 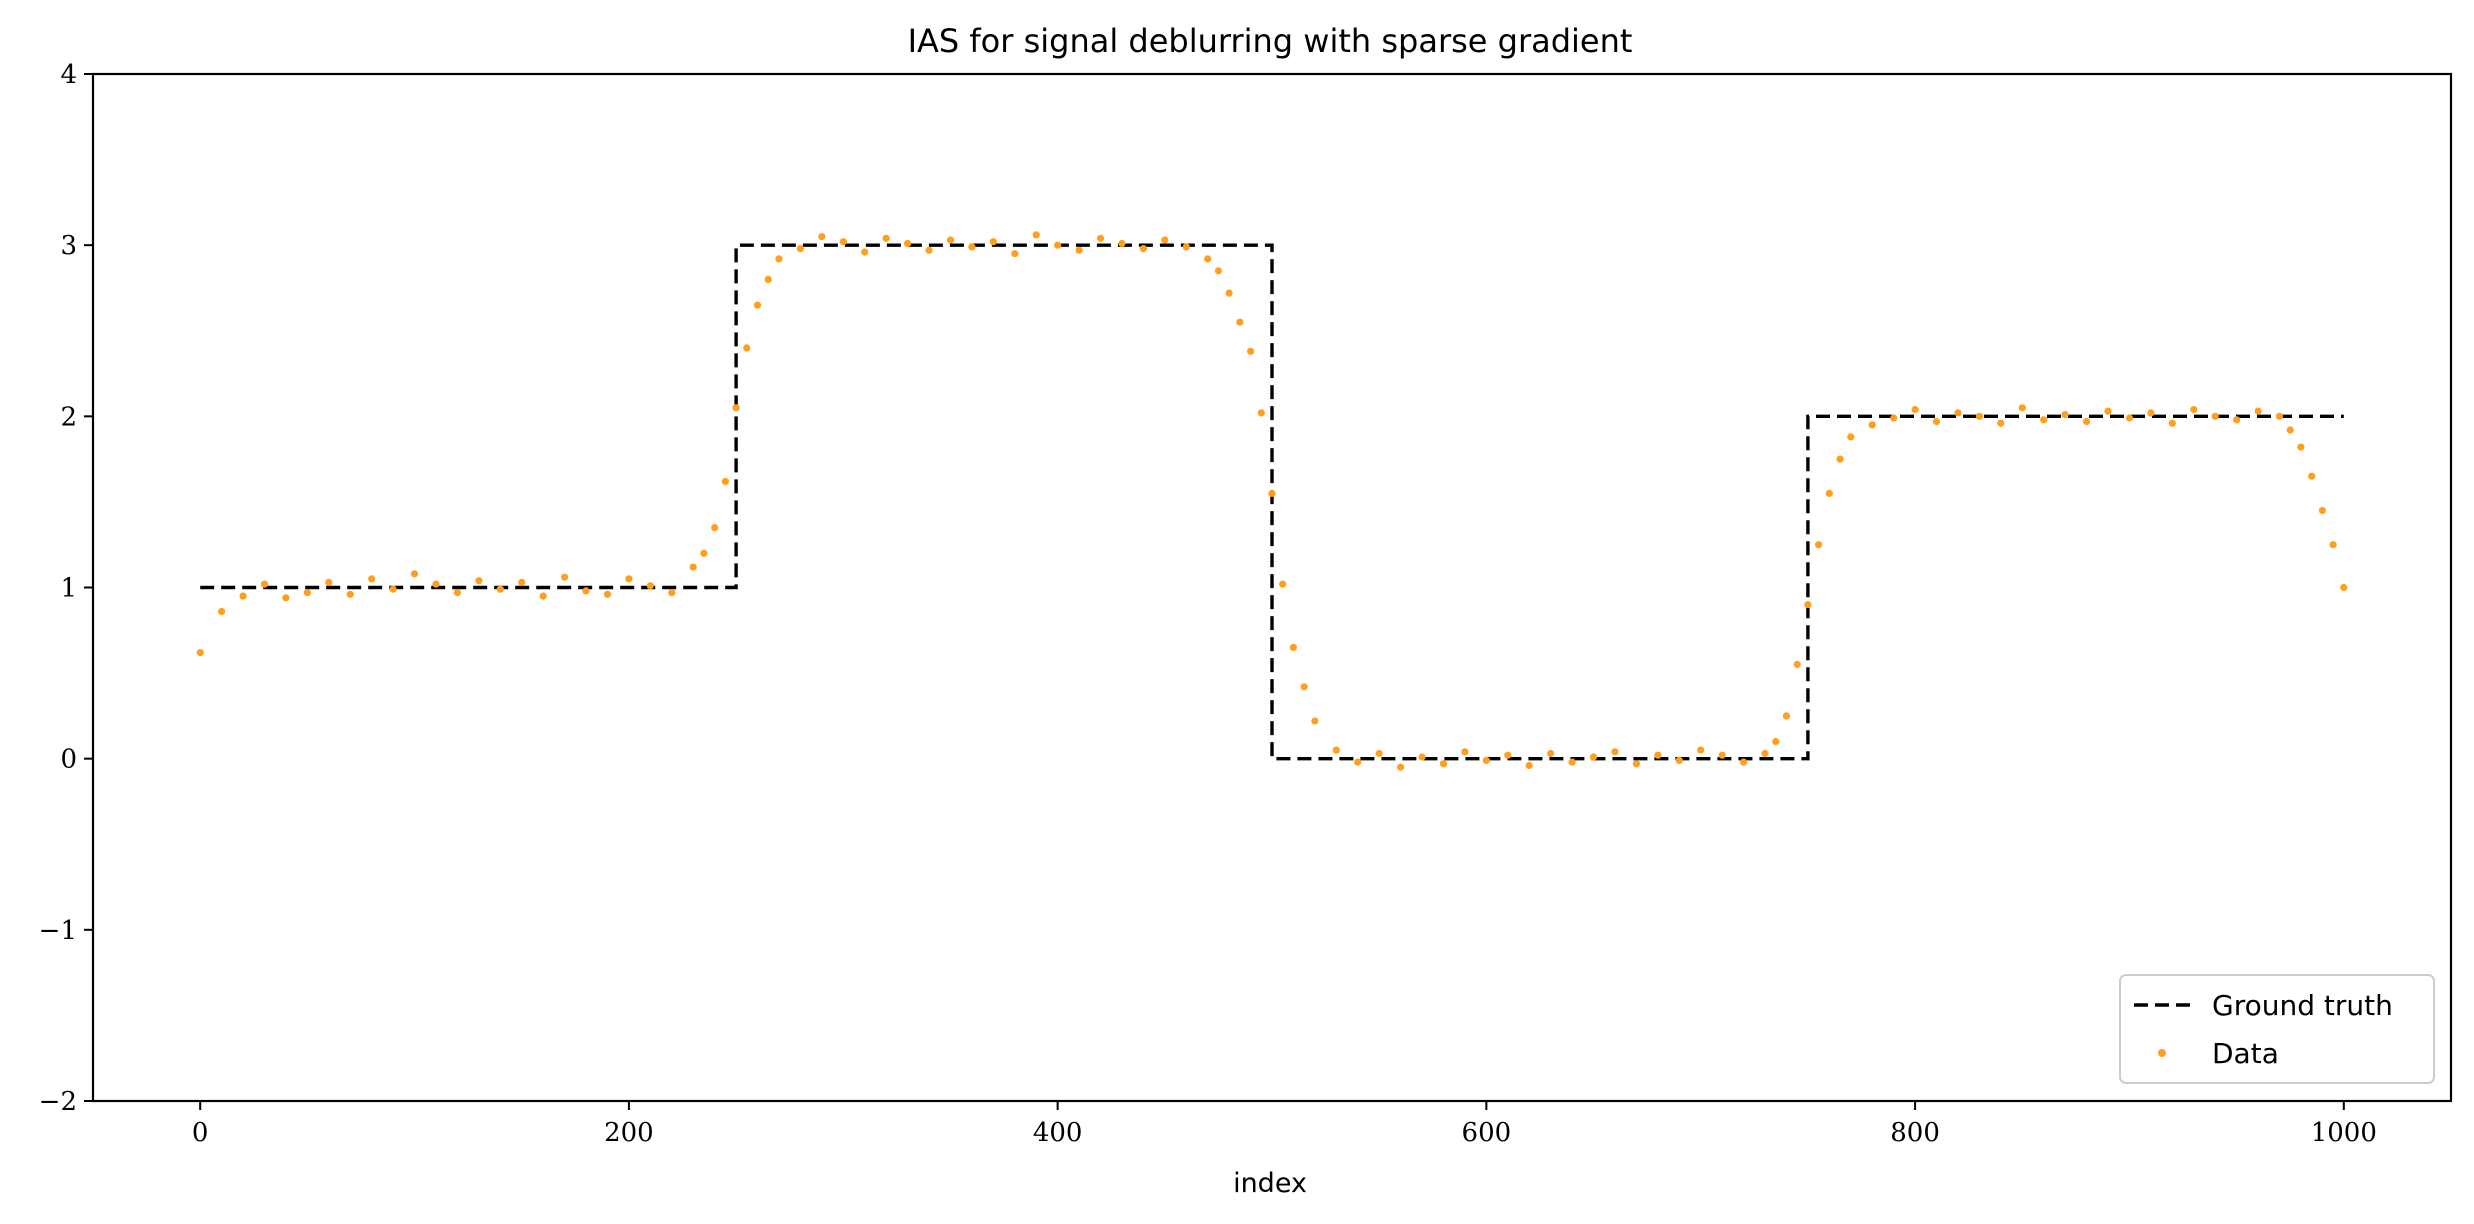 I want to click on x-tick-label: 1000, so click(x=2344, y=1133).